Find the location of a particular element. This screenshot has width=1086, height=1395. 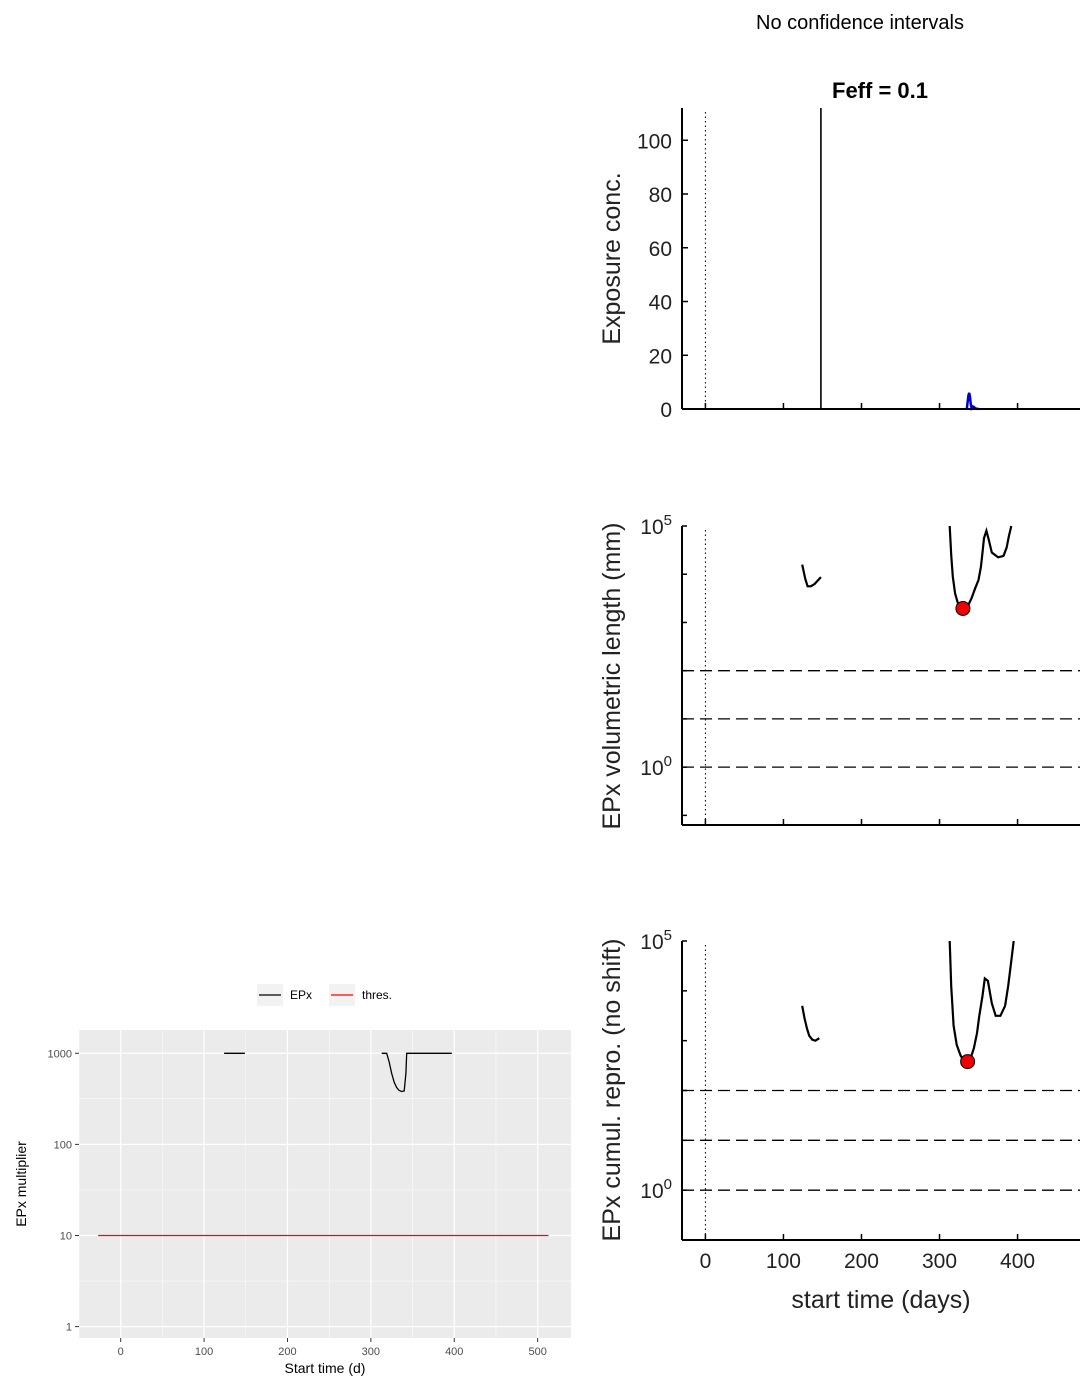

y-tick-label: 10 is located at coordinates (66, 1236).